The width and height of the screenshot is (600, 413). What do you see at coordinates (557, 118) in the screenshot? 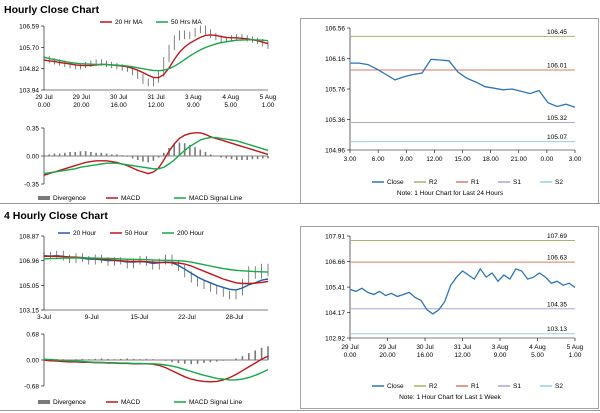
I see `level-label-s1: 105.32` at bounding box center [557, 118].